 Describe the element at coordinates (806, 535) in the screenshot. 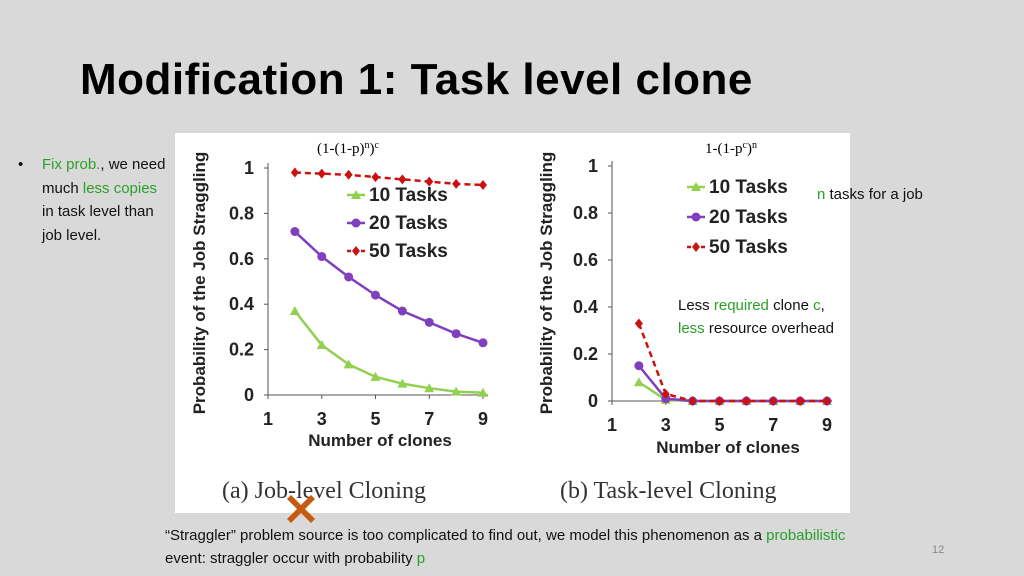

I see `footer-probabilistic: probabilistic` at that location.